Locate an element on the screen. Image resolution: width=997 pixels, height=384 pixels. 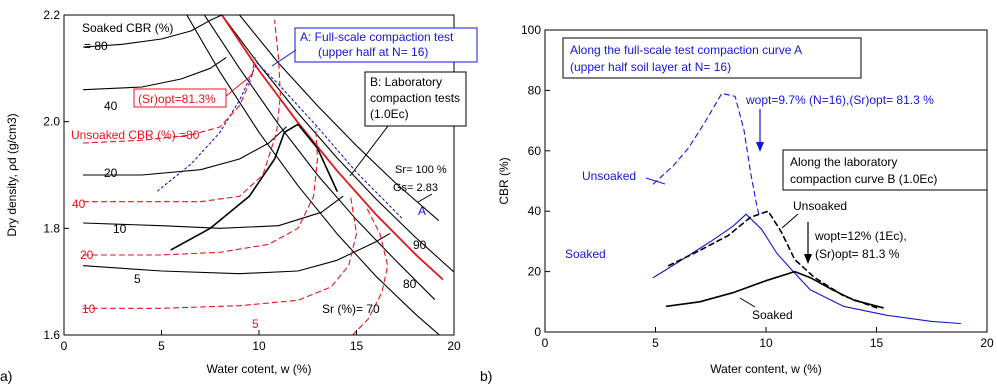
panel-a-xtick-label-2: 10 is located at coordinates (259, 346).